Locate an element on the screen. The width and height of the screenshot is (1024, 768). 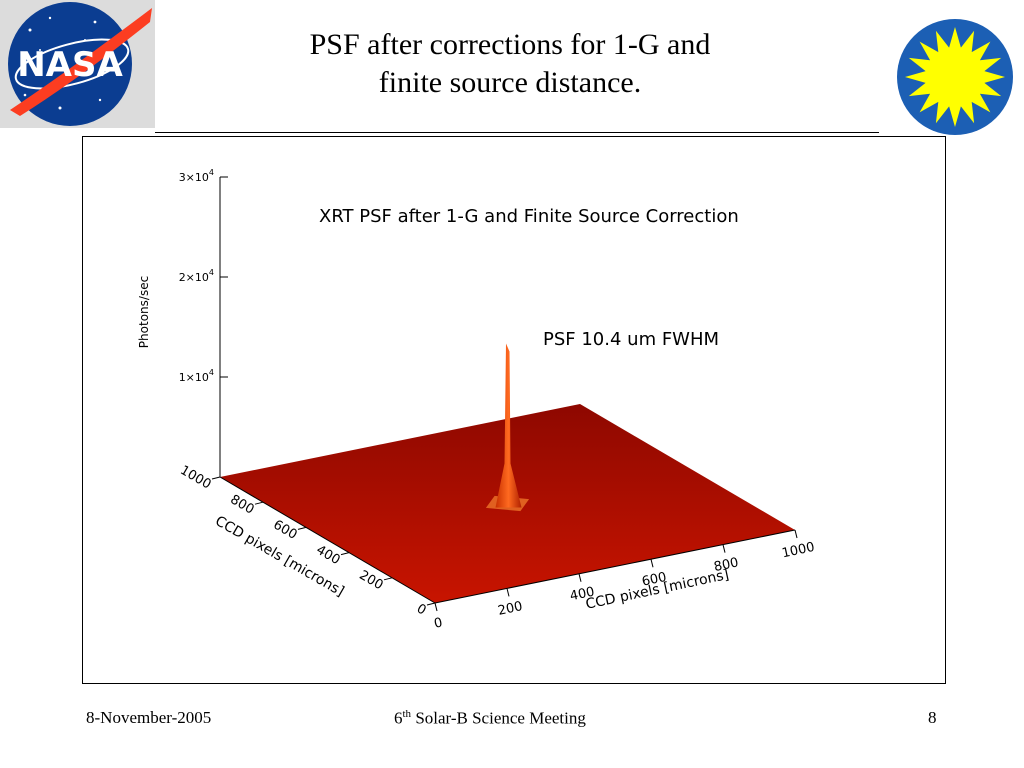
nasa-logo: NASA is located at coordinates (77, 64).